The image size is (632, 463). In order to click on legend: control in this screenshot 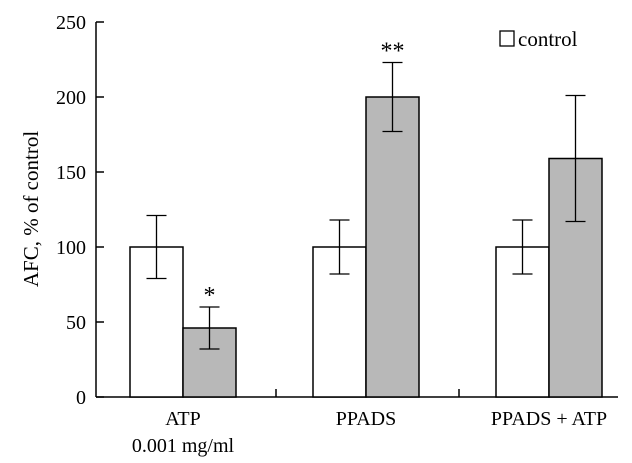, I will do `click(538, 39)`.